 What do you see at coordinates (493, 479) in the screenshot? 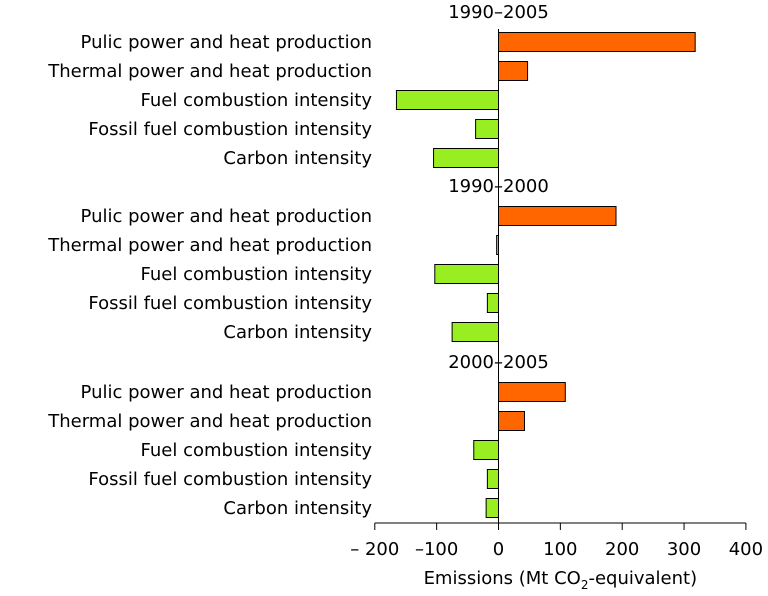
I see `bar-panel3-cat4` at bounding box center [493, 479].